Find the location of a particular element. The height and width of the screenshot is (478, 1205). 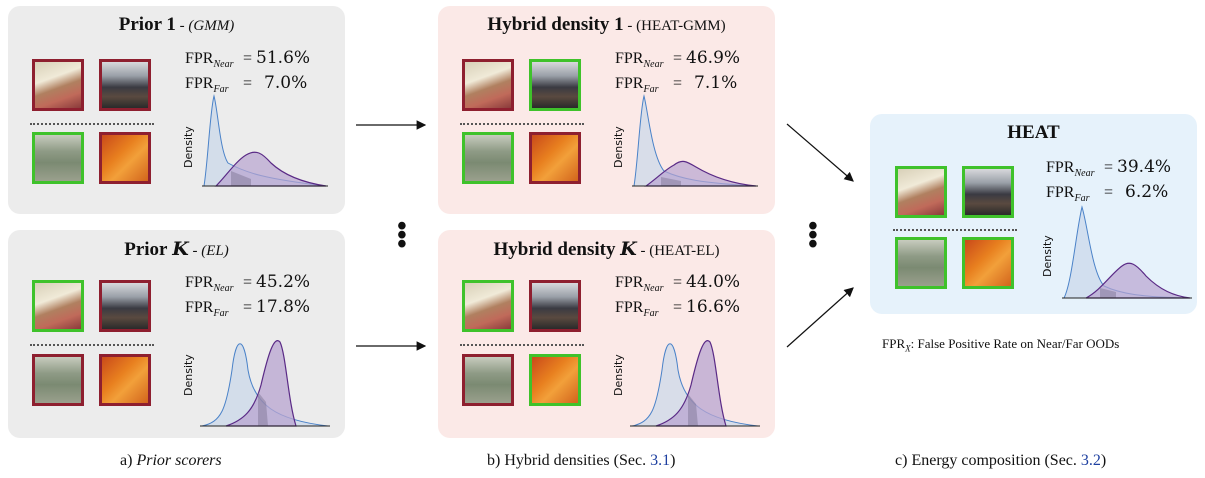

panel-title: Hybrid density K - (HEAT-EL) is located at coordinates (606, 249).